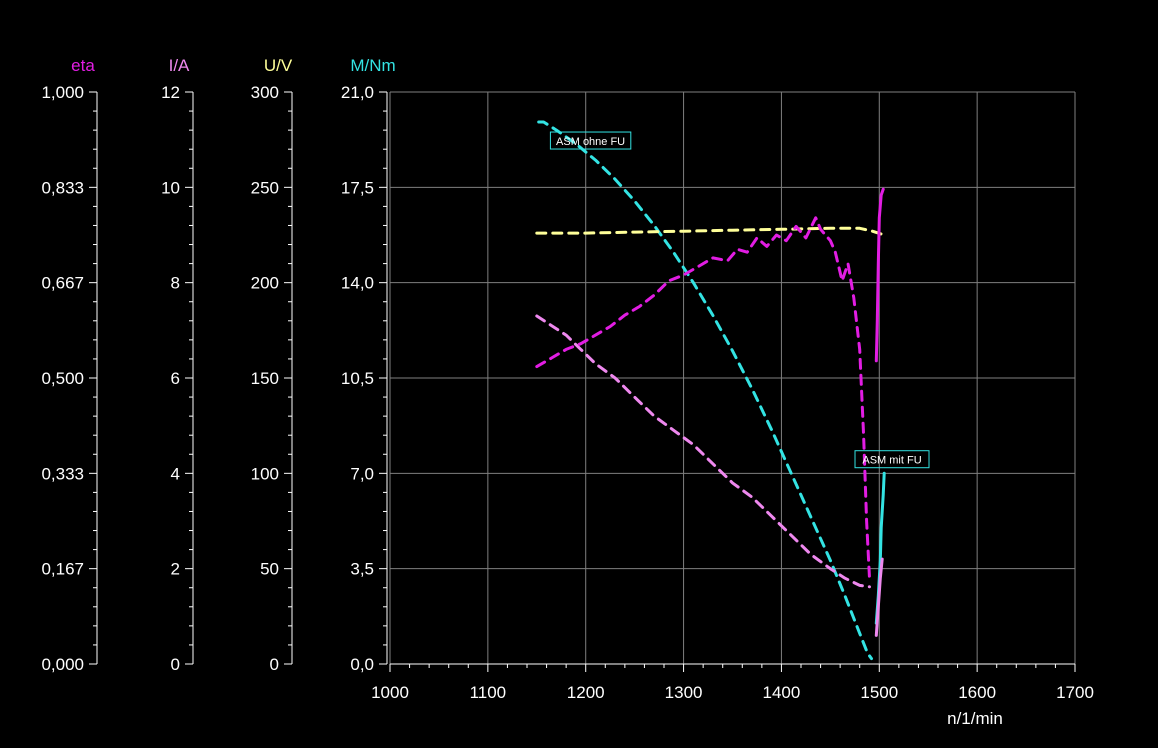 Image resolution: width=1158 pixels, height=748 pixels. What do you see at coordinates (62, 664) in the screenshot?
I see `y-tick-label-eta: 0,000` at bounding box center [62, 664].